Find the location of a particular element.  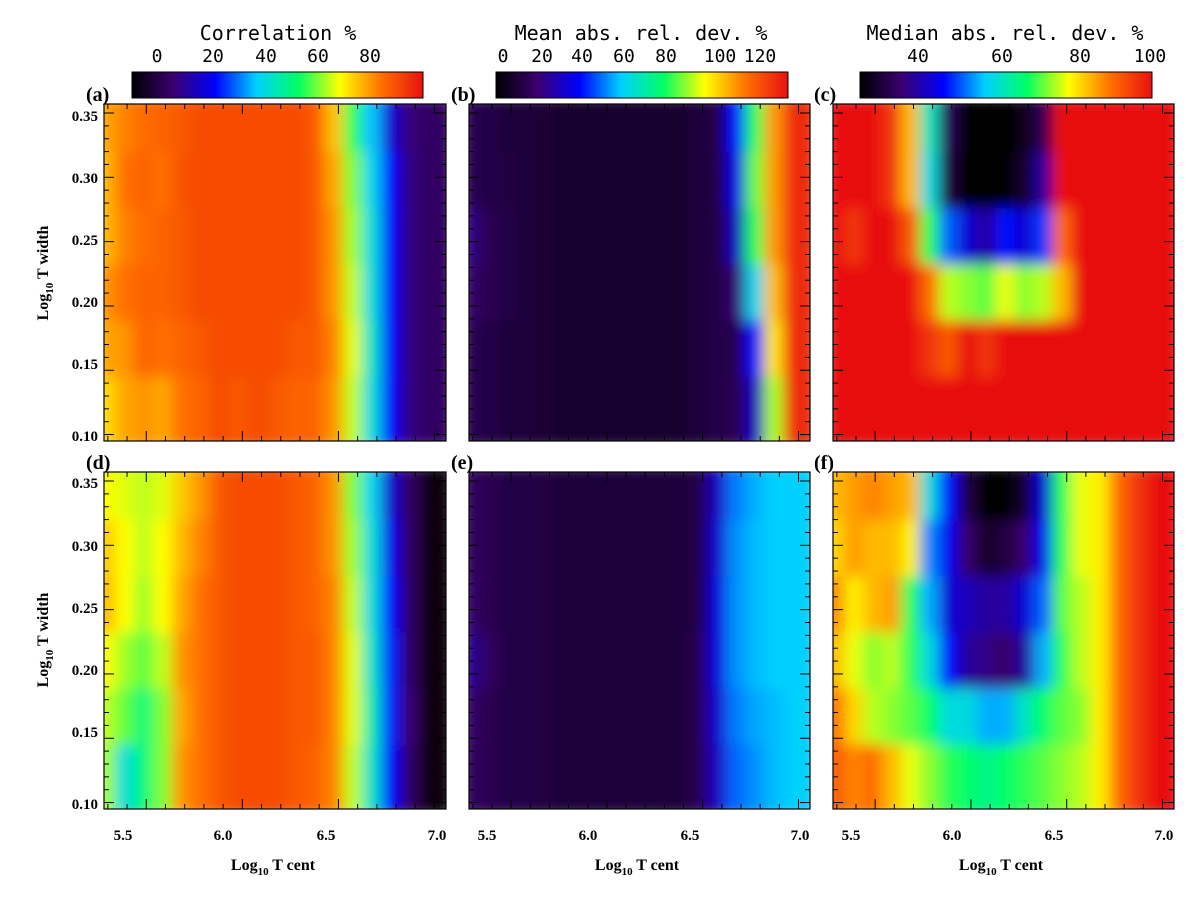

panel-label-d: (d) is located at coordinates (98, 463).